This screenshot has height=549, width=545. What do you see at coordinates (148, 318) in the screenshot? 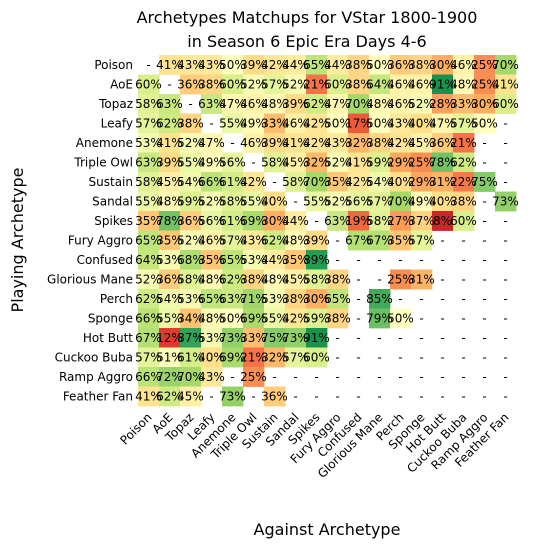
I see `cell-value-label: 66%` at bounding box center [148, 318].